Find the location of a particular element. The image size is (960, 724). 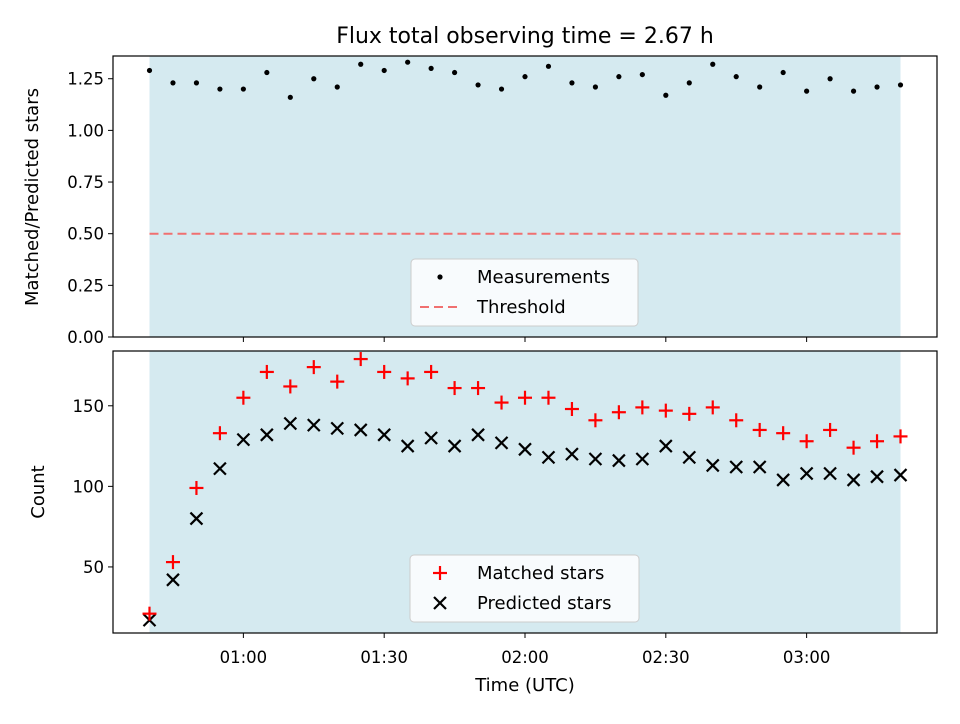

y-tick-label: 0.00 is located at coordinates (85, 337).